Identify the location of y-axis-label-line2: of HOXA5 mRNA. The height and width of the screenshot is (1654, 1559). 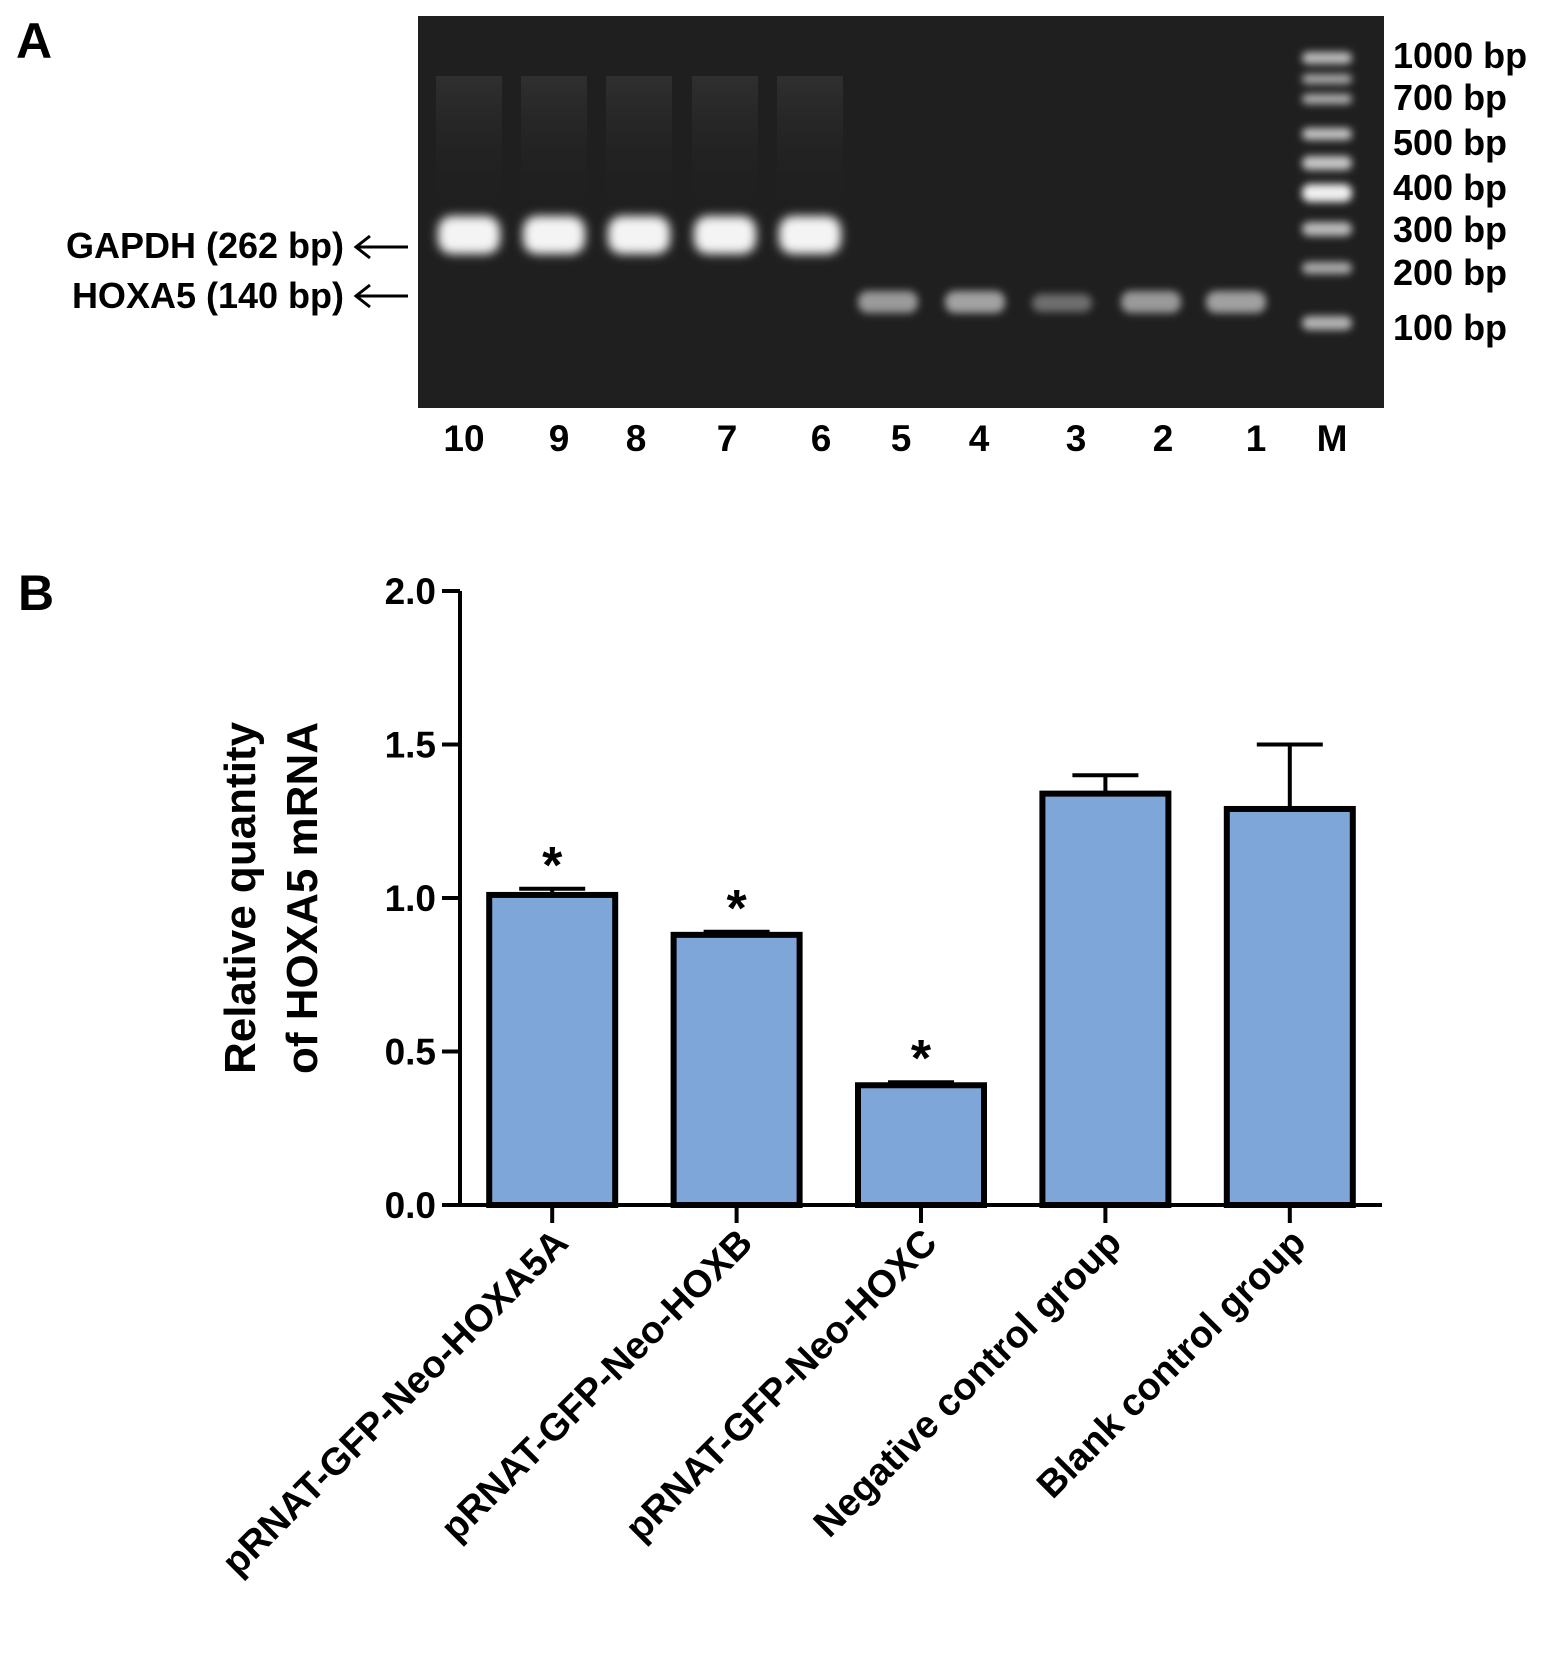
(302, 898).